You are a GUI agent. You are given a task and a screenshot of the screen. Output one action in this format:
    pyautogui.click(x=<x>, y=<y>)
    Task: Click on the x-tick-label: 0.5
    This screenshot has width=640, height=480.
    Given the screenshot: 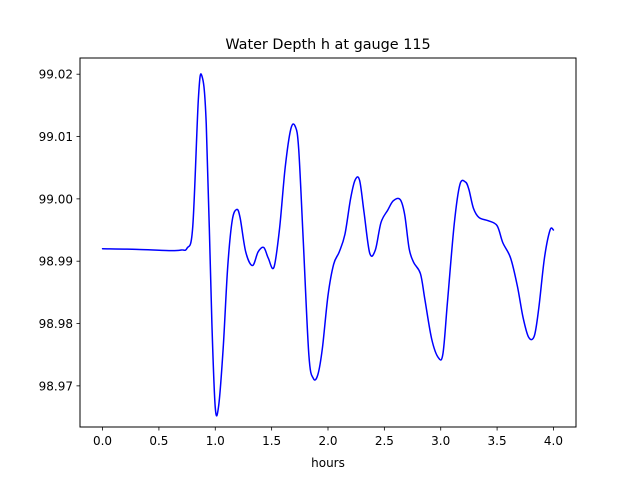 What is the action you would take?
    pyautogui.click(x=158, y=441)
    